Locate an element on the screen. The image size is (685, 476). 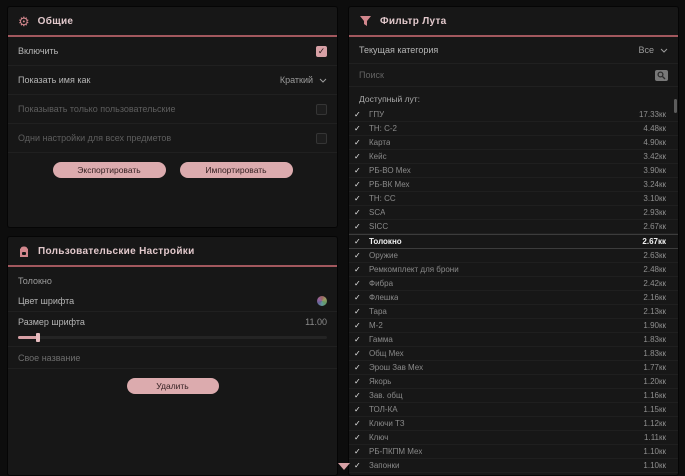
loot-row: ✓ РБ-ВК Мех 3.24кк is located at coordinates (513, 185).